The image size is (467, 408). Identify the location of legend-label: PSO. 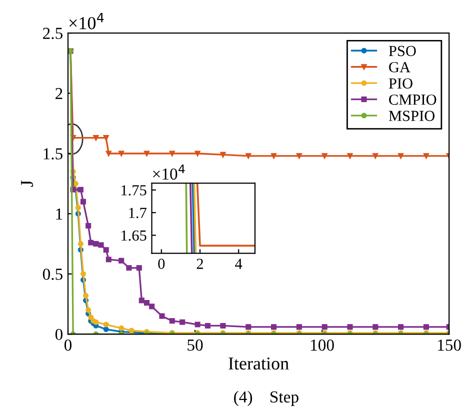
(402, 51).